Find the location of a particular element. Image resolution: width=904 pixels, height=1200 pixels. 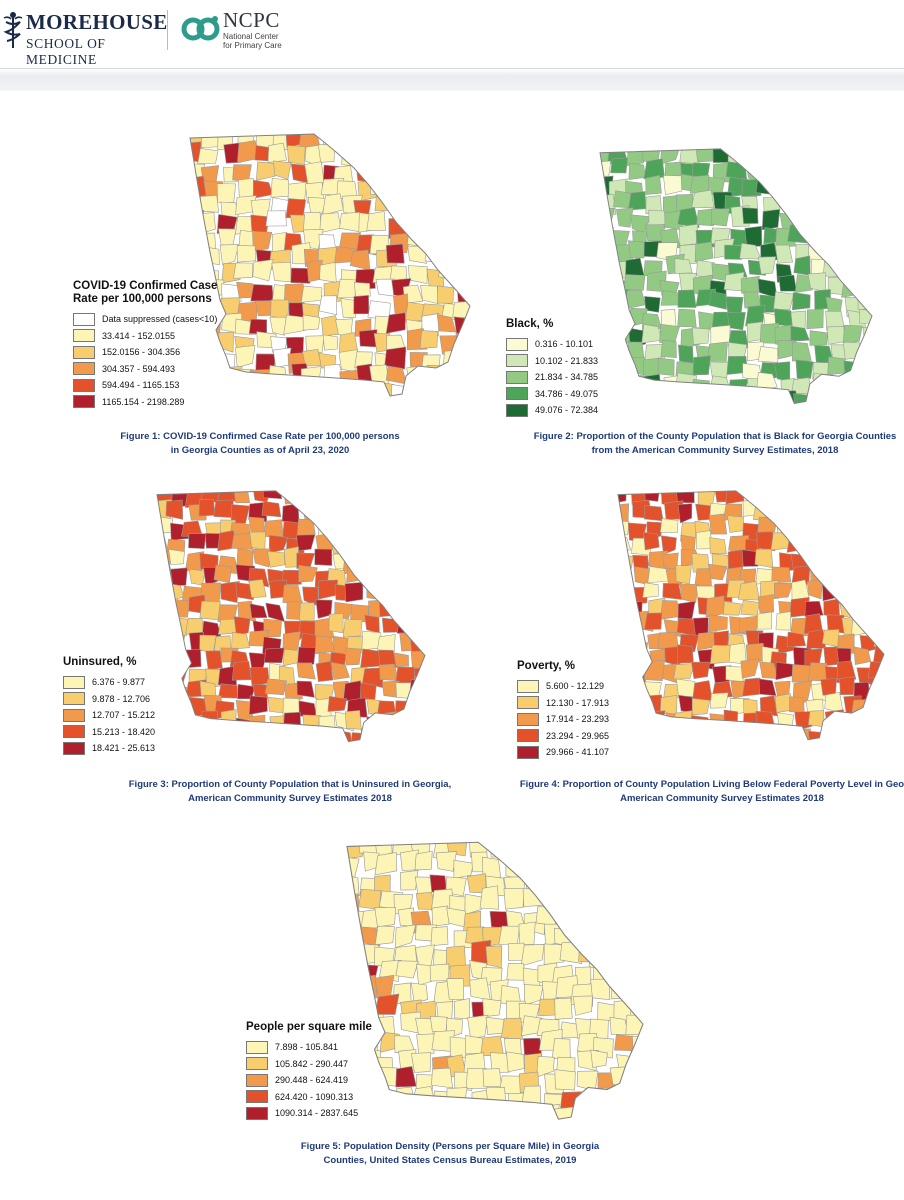

legend-label: 5.600 - 12.129 is located at coordinates (575, 686).